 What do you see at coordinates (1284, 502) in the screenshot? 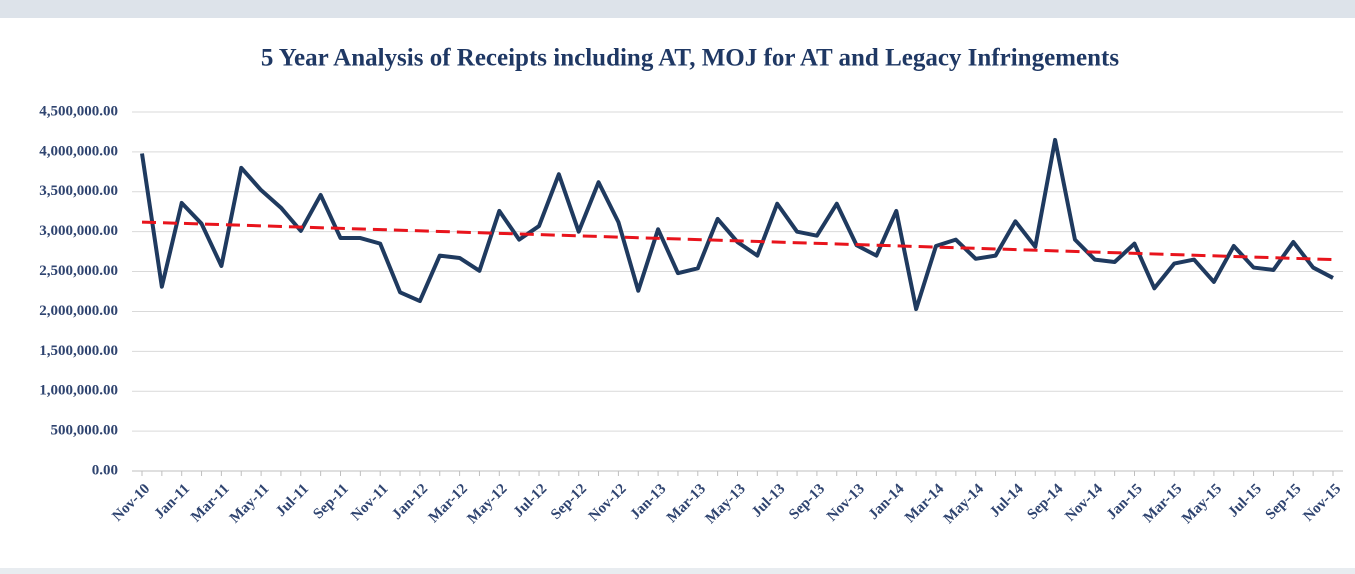
I see `x-tick-label: Sep-15` at bounding box center [1284, 502].